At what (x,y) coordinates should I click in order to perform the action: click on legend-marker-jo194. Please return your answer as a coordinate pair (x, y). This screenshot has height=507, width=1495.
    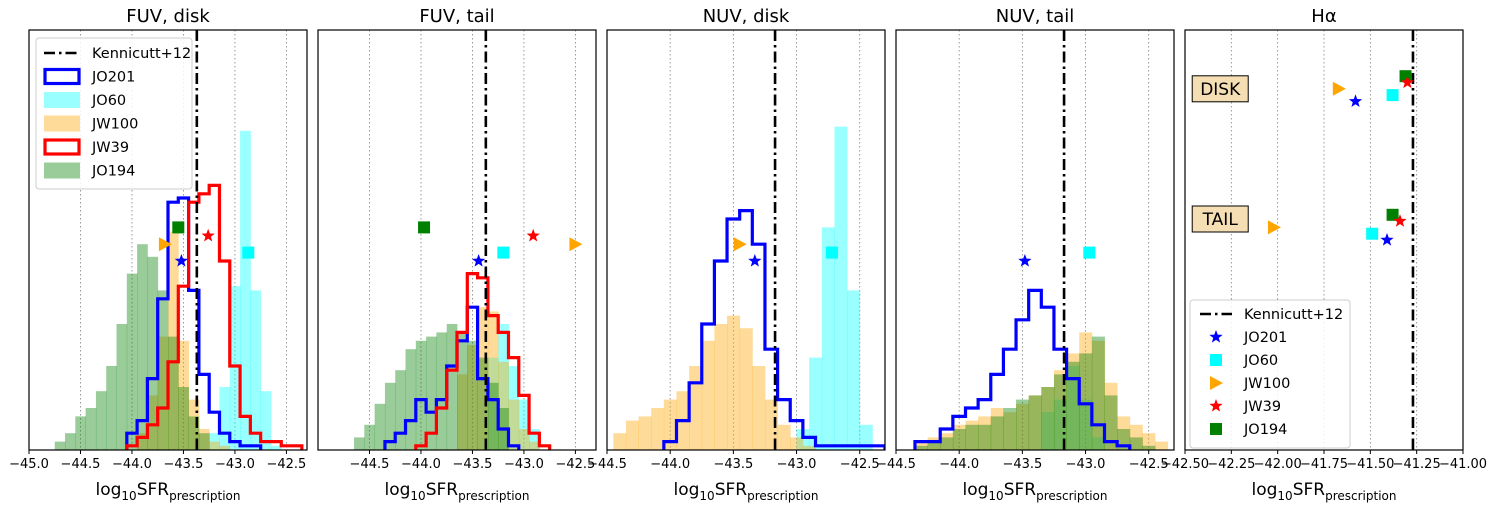
    Looking at the image, I should click on (1216, 429).